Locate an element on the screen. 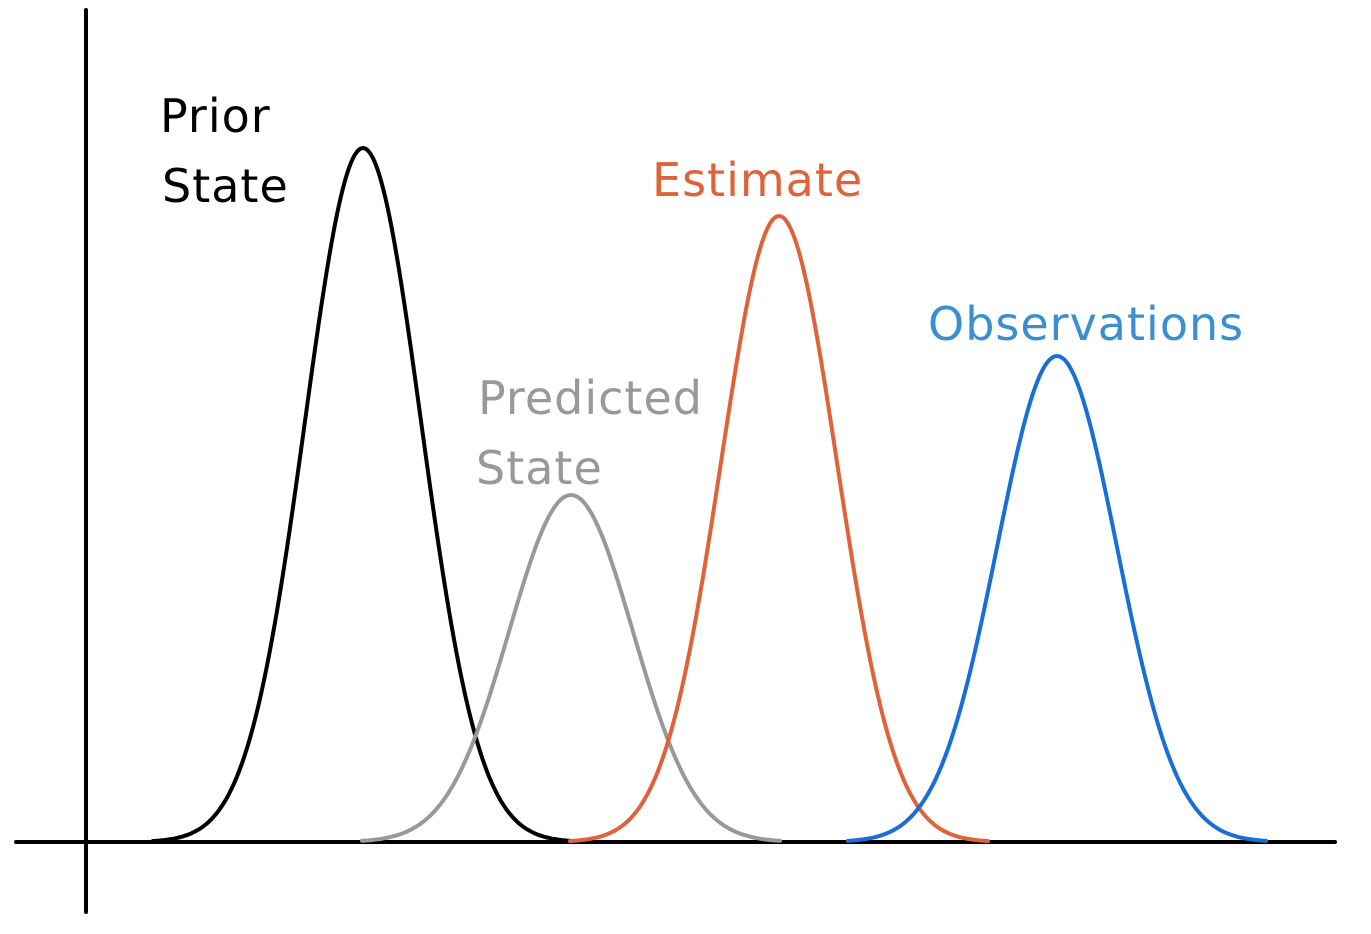 The height and width of the screenshot is (934, 1371). prior-state-label-line2: State is located at coordinates (225, 186).